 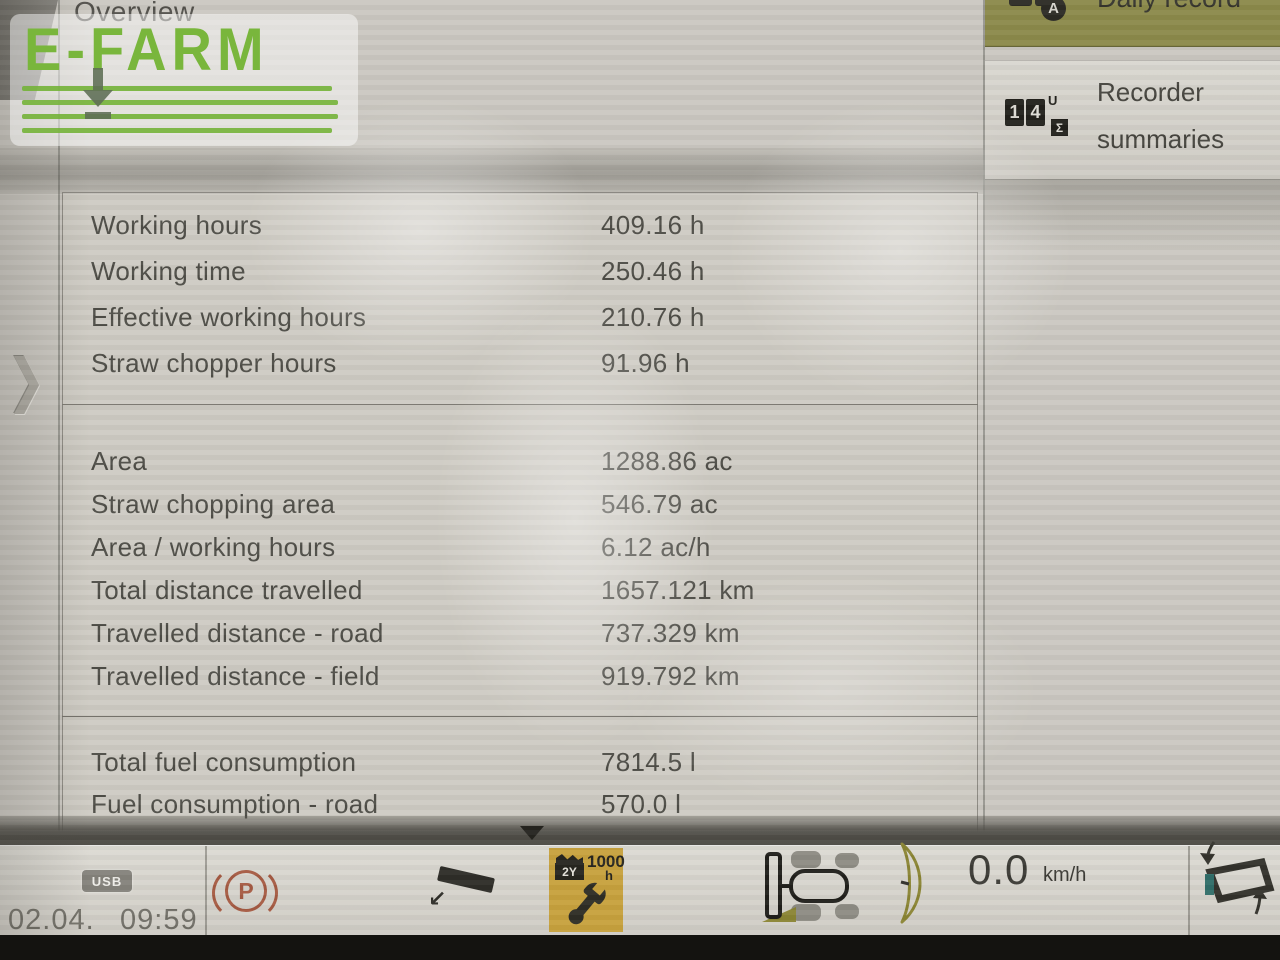 What do you see at coordinates (999, 869) in the screenshot?
I see `speed-value: 0.0` at bounding box center [999, 869].